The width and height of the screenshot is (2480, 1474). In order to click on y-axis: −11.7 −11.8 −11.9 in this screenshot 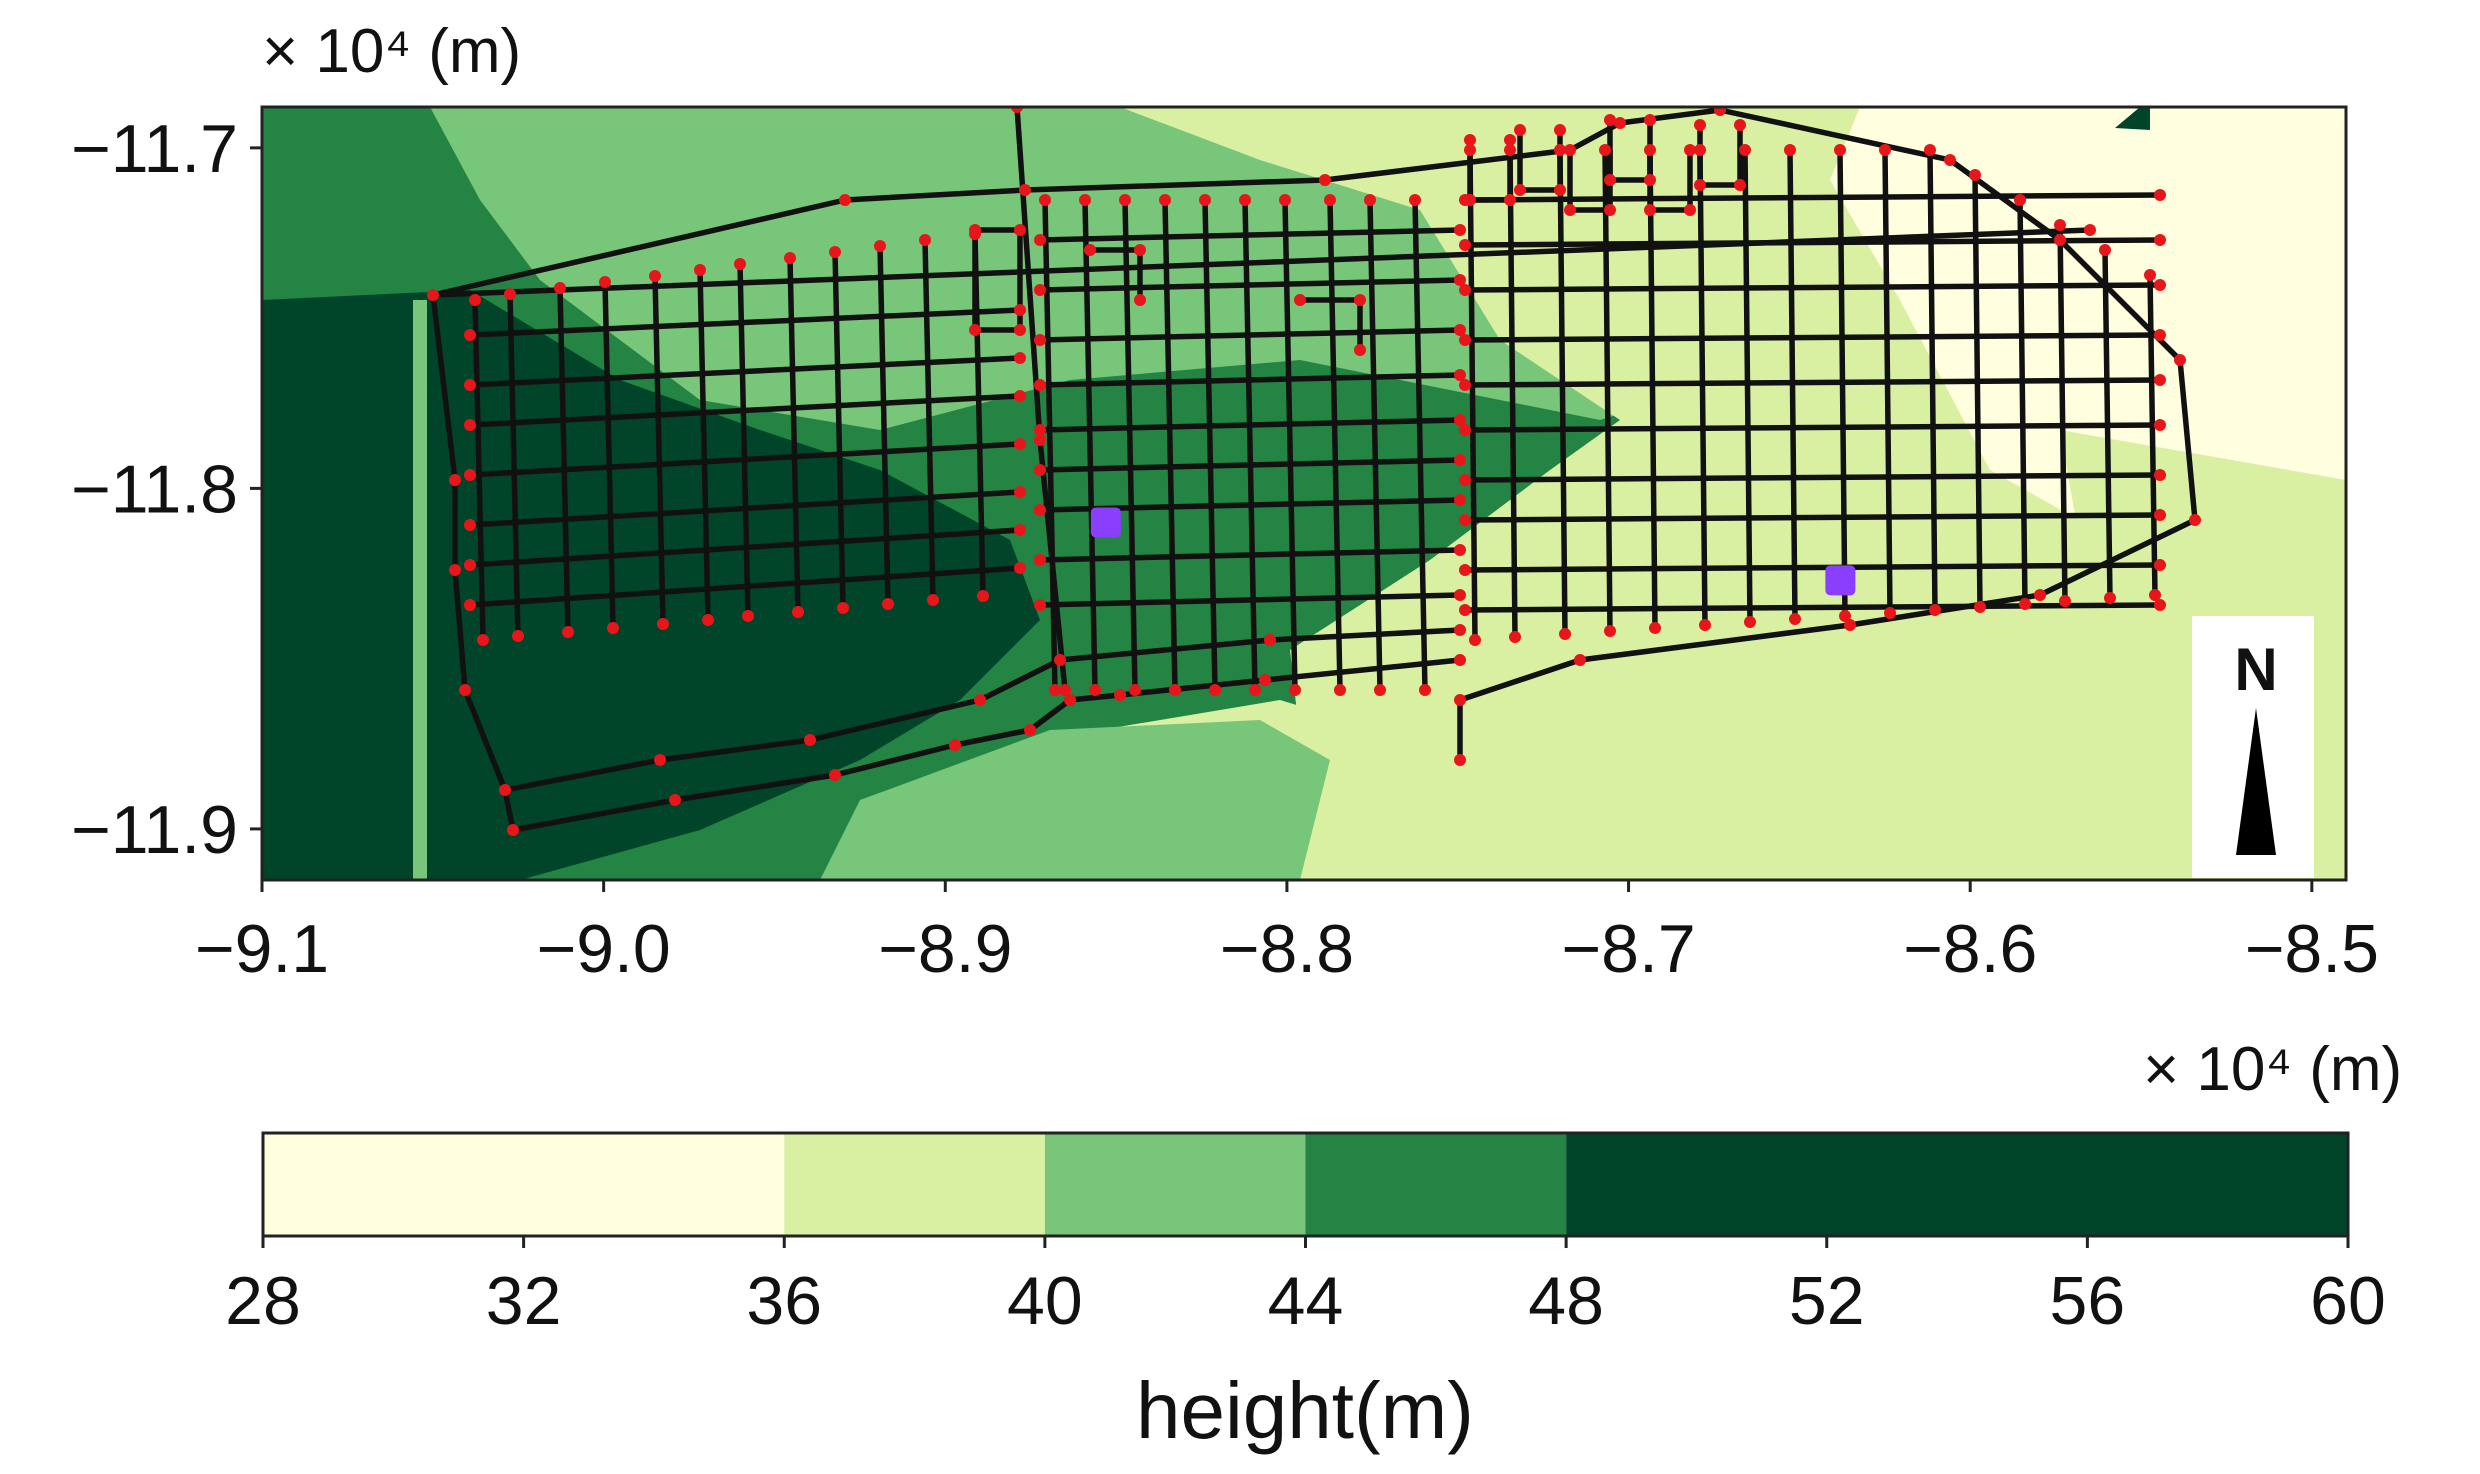, I will do `click(166, 489)`.